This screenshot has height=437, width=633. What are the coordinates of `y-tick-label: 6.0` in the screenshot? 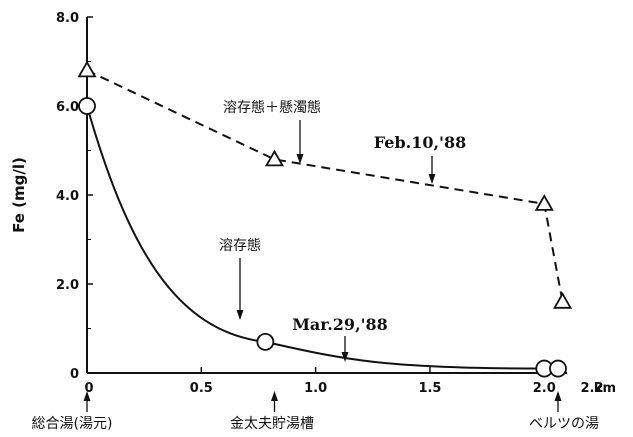 It's located at (67, 107).